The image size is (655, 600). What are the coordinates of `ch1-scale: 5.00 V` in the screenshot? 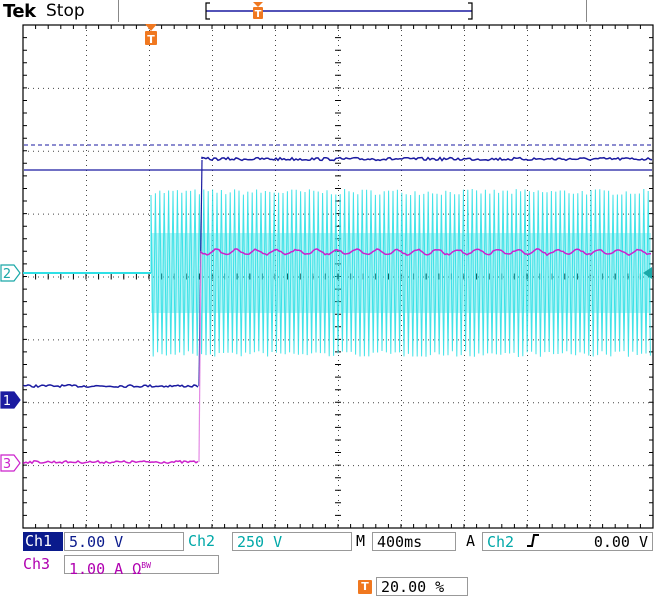 It's located at (124, 541).